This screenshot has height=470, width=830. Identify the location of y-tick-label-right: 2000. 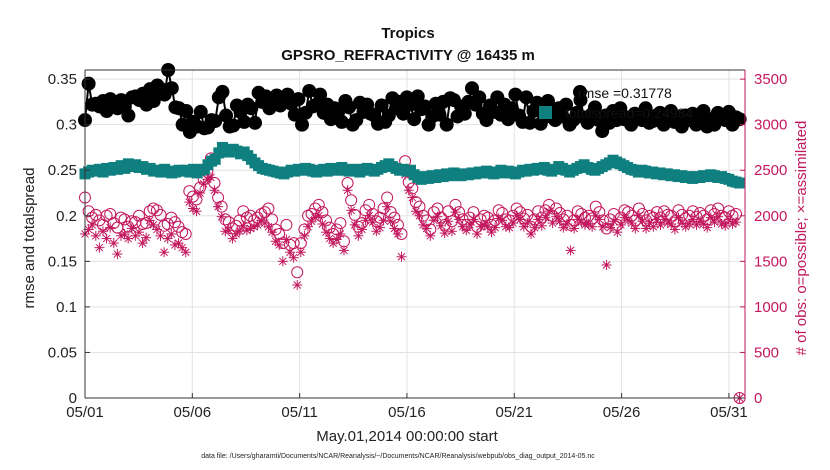
(770, 216).